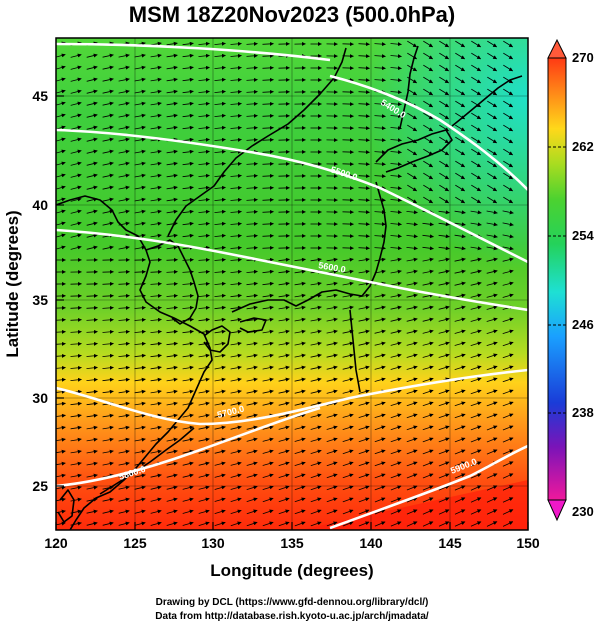 Image resolution: width=599 pixels, height=625 pixels. I want to click on coastline-kuril-islands, so click(487, 101).